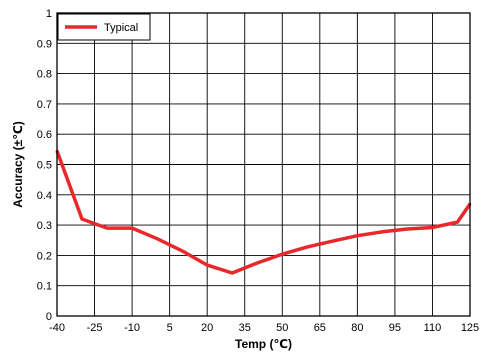  What do you see at coordinates (18, 164) in the screenshot?
I see `y-axis-label: Accuracy (±℃)` at bounding box center [18, 164].